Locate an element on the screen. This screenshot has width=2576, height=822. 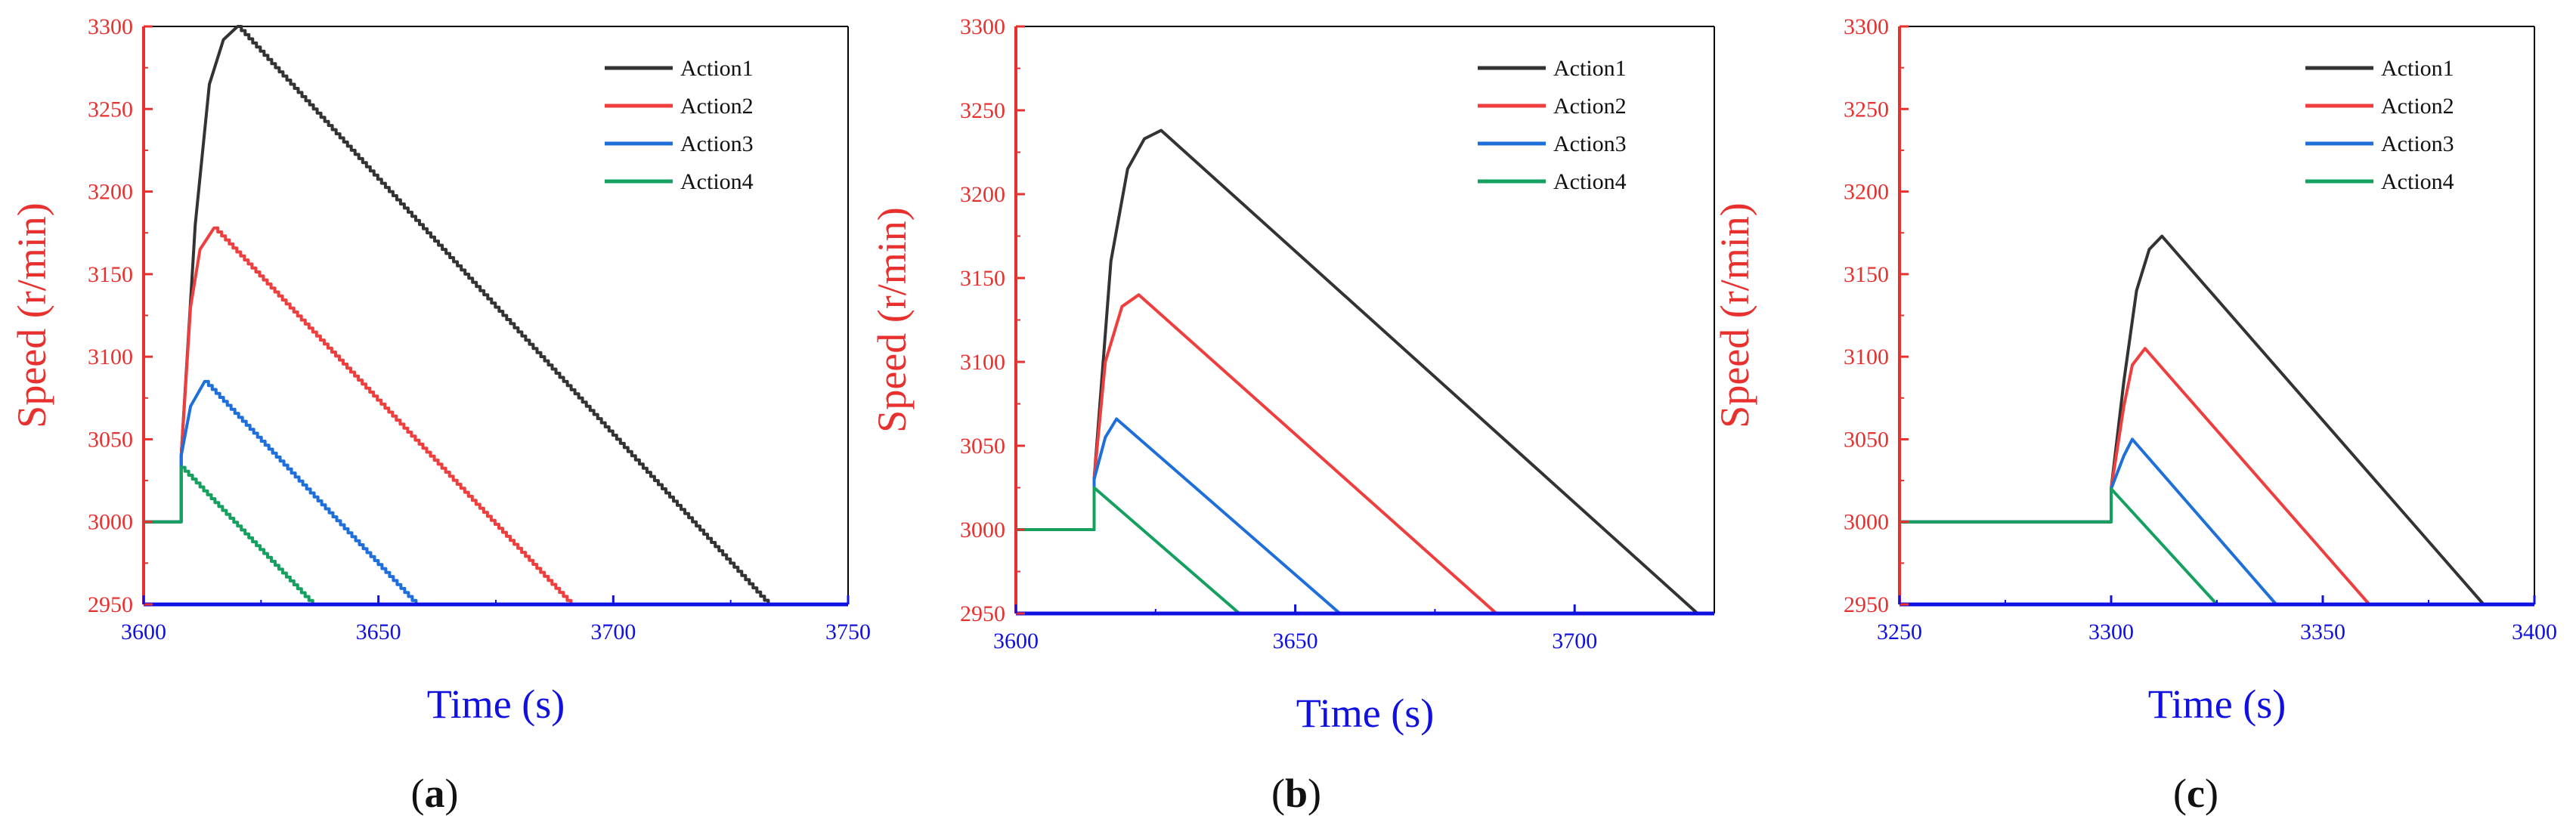
panel-c-y-tick-label: 3000 is located at coordinates (1866, 522).